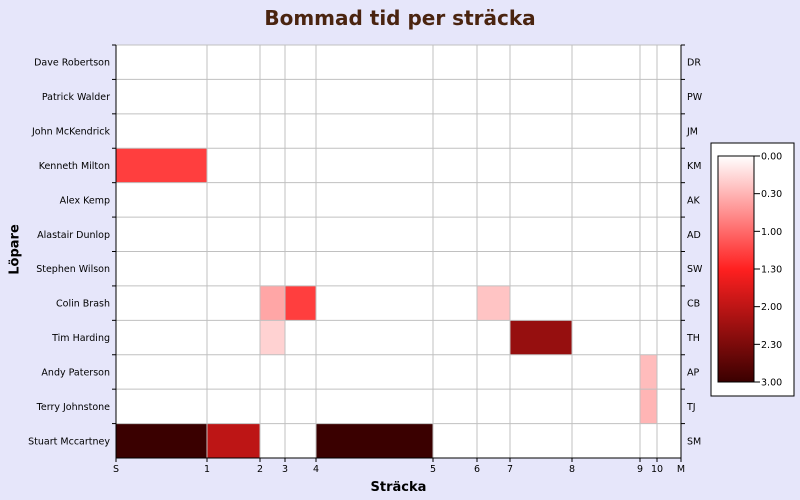 Image resolution: width=800 pixels, height=500 pixels. Describe the element at coordinates (695, 269) in the screenshot. I see `y-tick-label-right: SW` at that location.